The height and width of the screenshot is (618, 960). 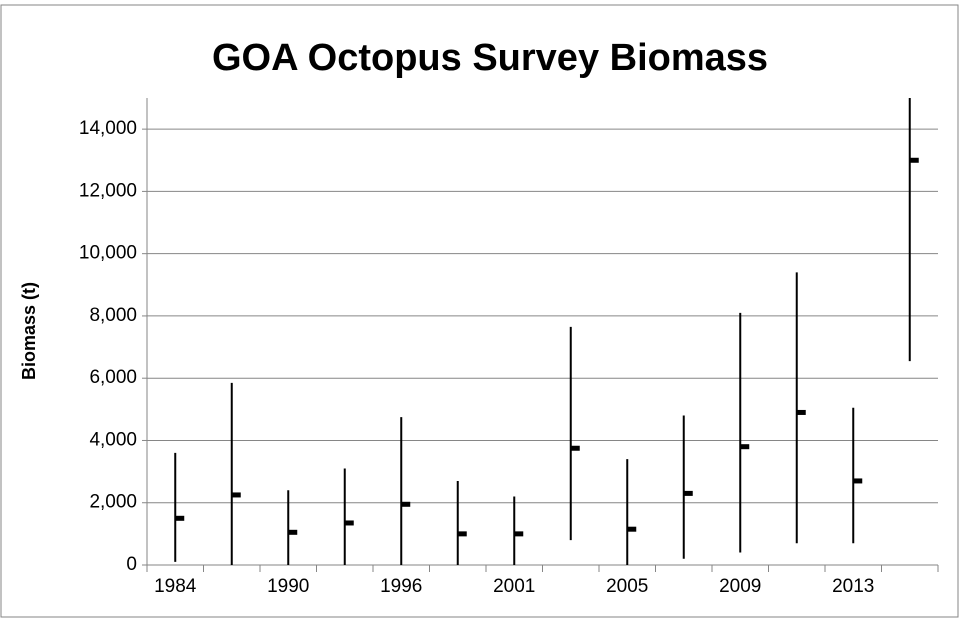 What do you see at coordinates (401, 586) in the screenshot?
I see `x-tick-label: 1996` at bounding box center [401, 586].